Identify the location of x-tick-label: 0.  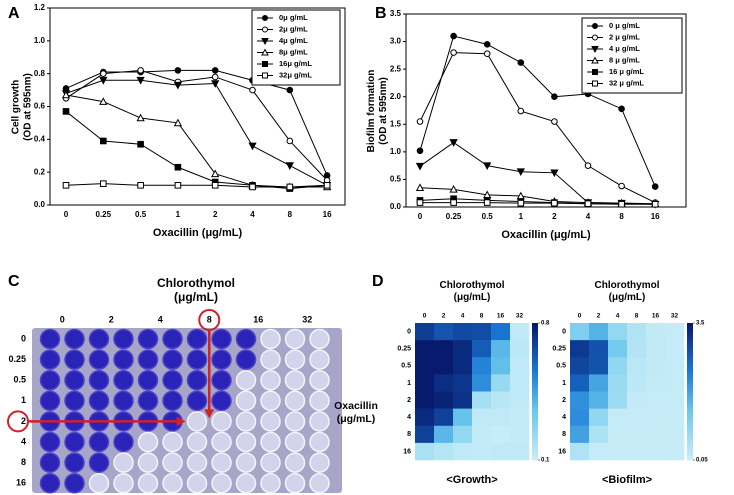
(66, 214).